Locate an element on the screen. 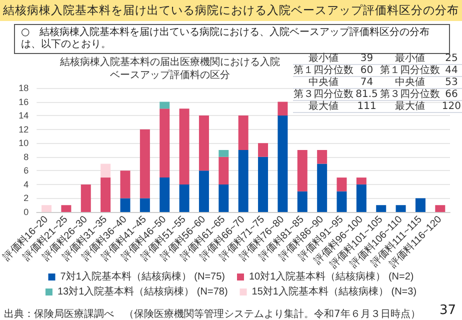 The image size is (462, 320). legend-label: 13対1入院基本料（結核病棟） (N=78) is located at coordinates (142, 292).